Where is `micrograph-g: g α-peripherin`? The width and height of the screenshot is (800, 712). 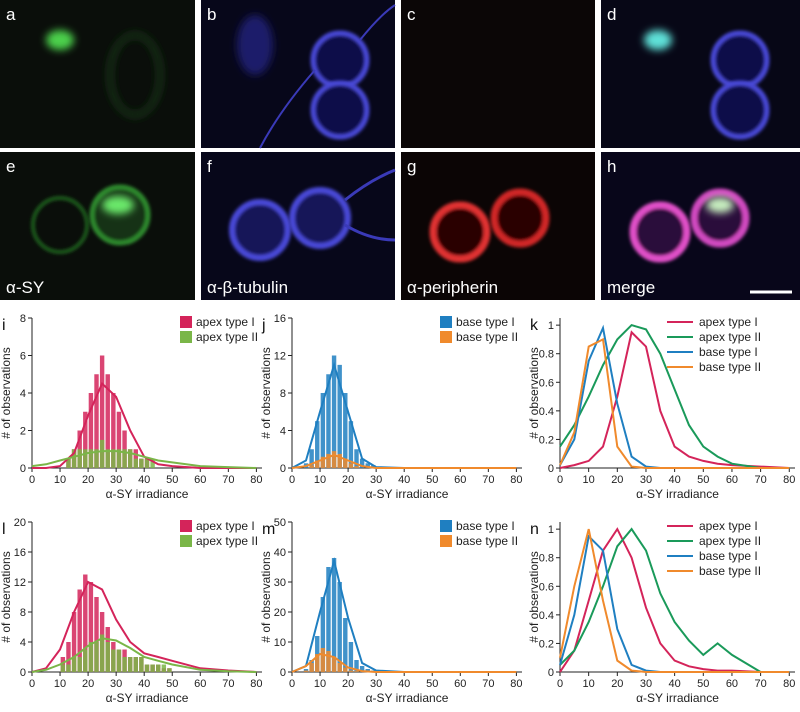 micrograph-g: g α-peripherin is located at coordinates (498, 226).